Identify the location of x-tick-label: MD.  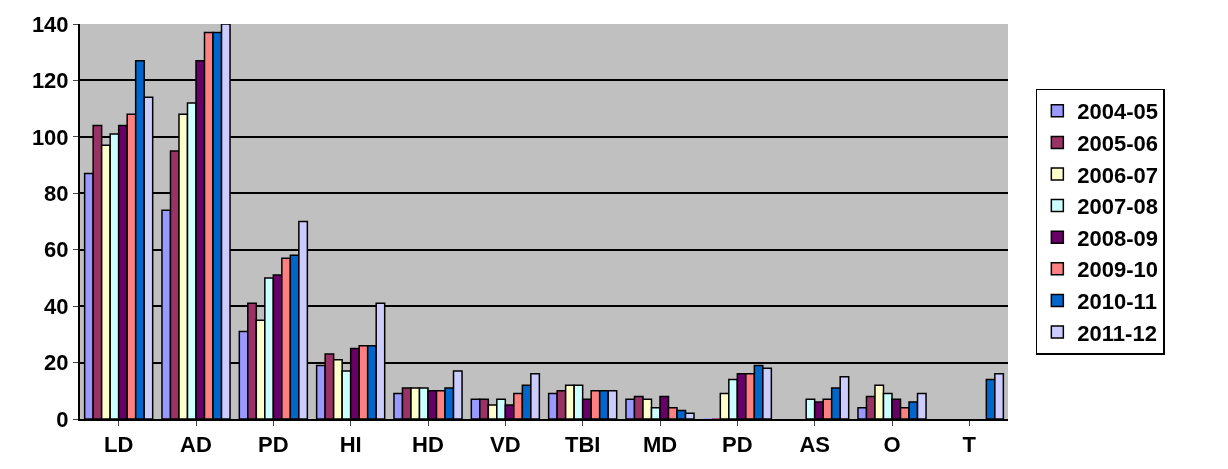
(660, 445).